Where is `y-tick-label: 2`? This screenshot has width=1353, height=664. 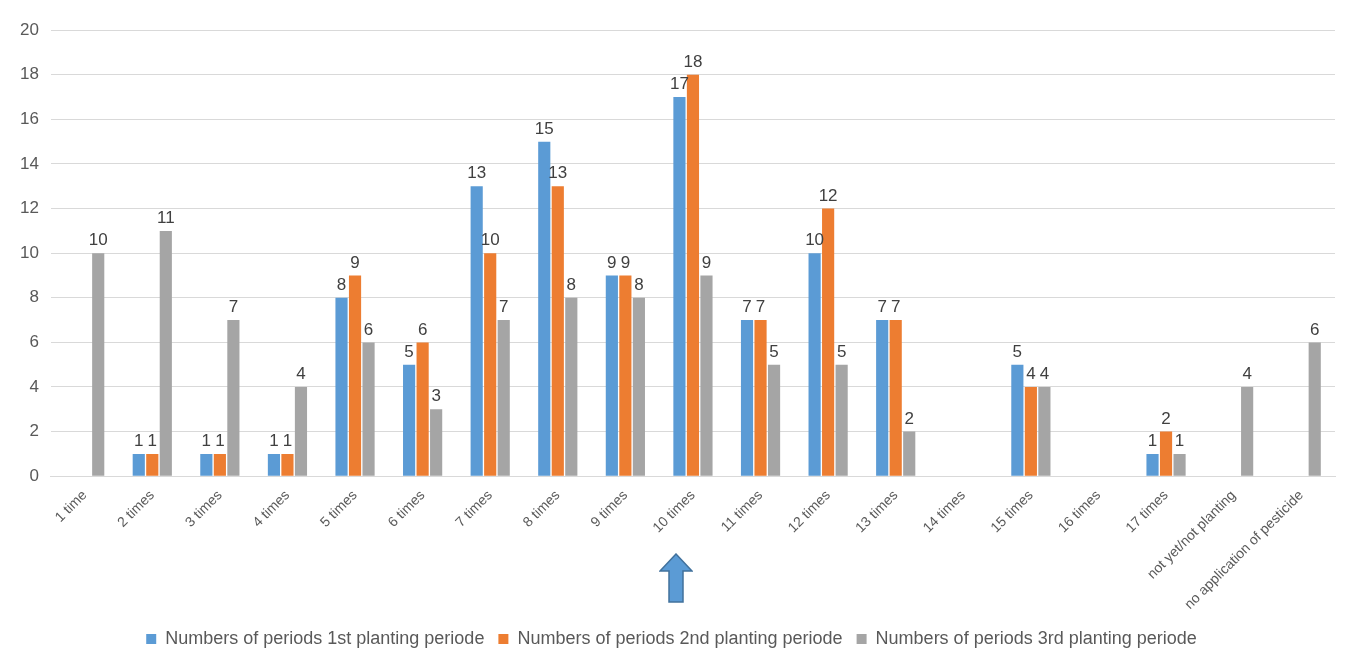 y-tick-label: 2 is located at coordinates (34, 431).